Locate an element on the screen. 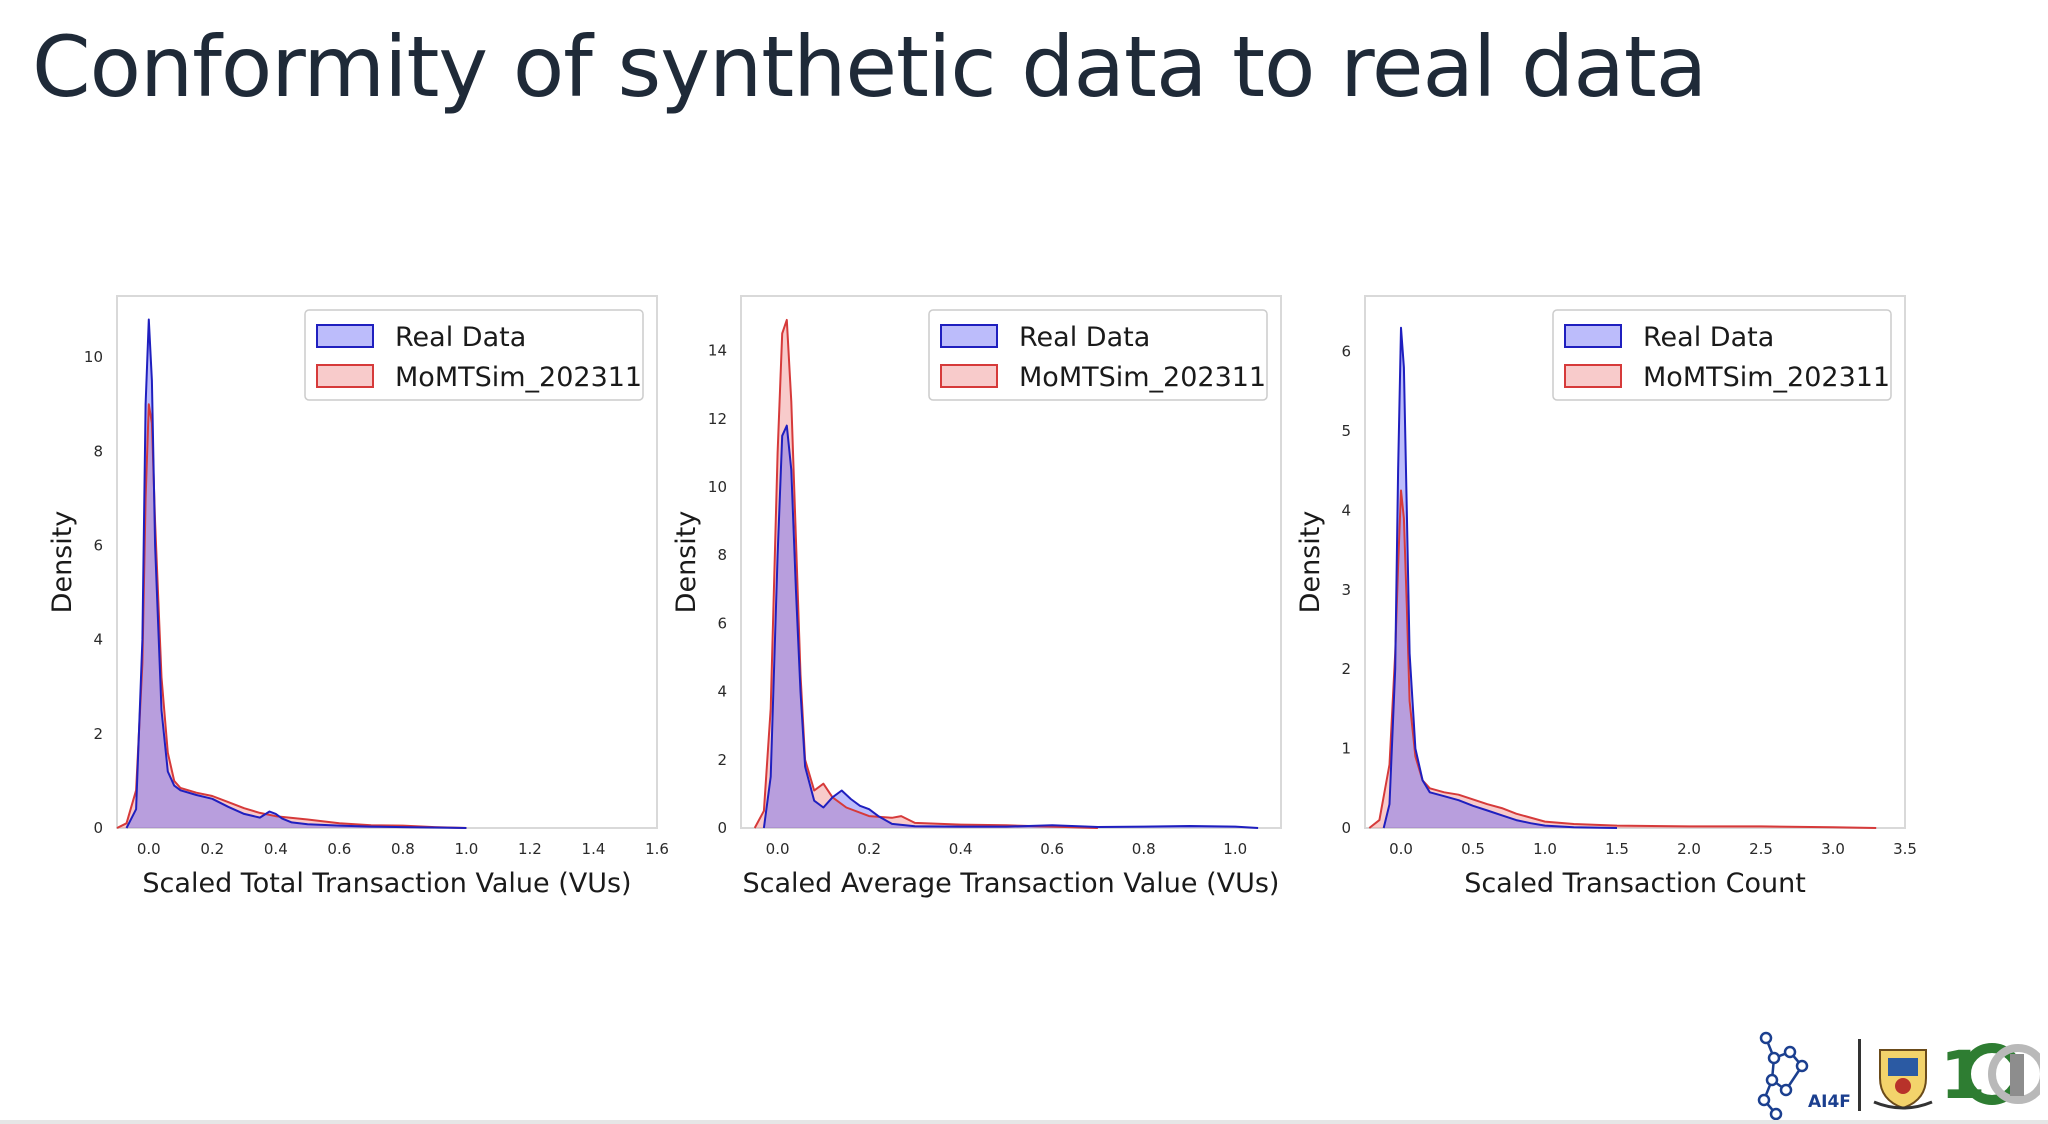  y-tick-label: 3 is located at coordinates (1346, 590).